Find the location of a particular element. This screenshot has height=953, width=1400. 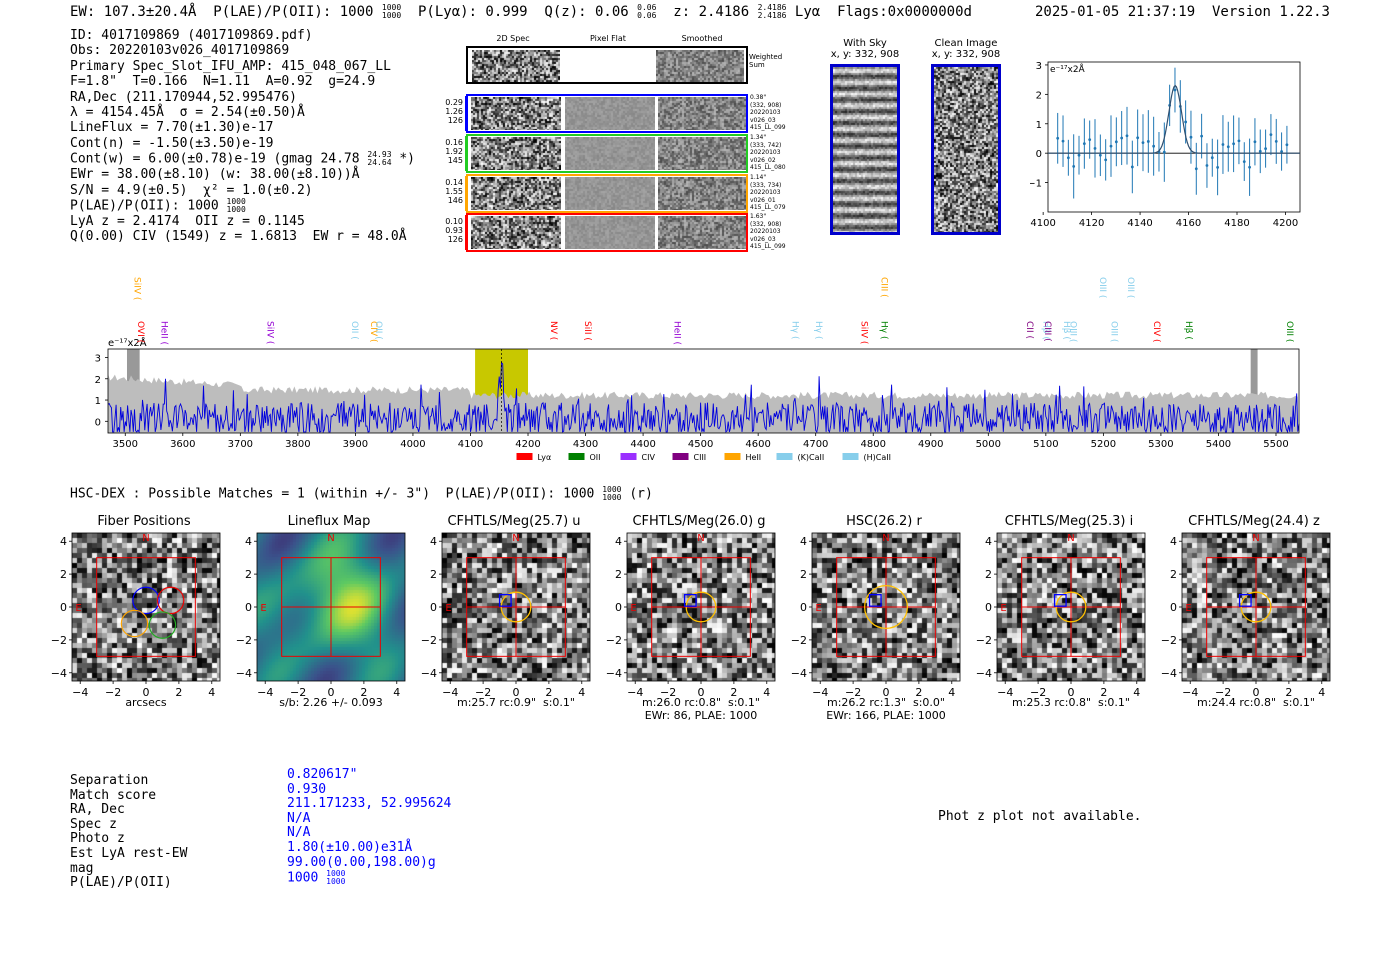

full-x-tick-label: 4500 is located at coordinates (700, 444).